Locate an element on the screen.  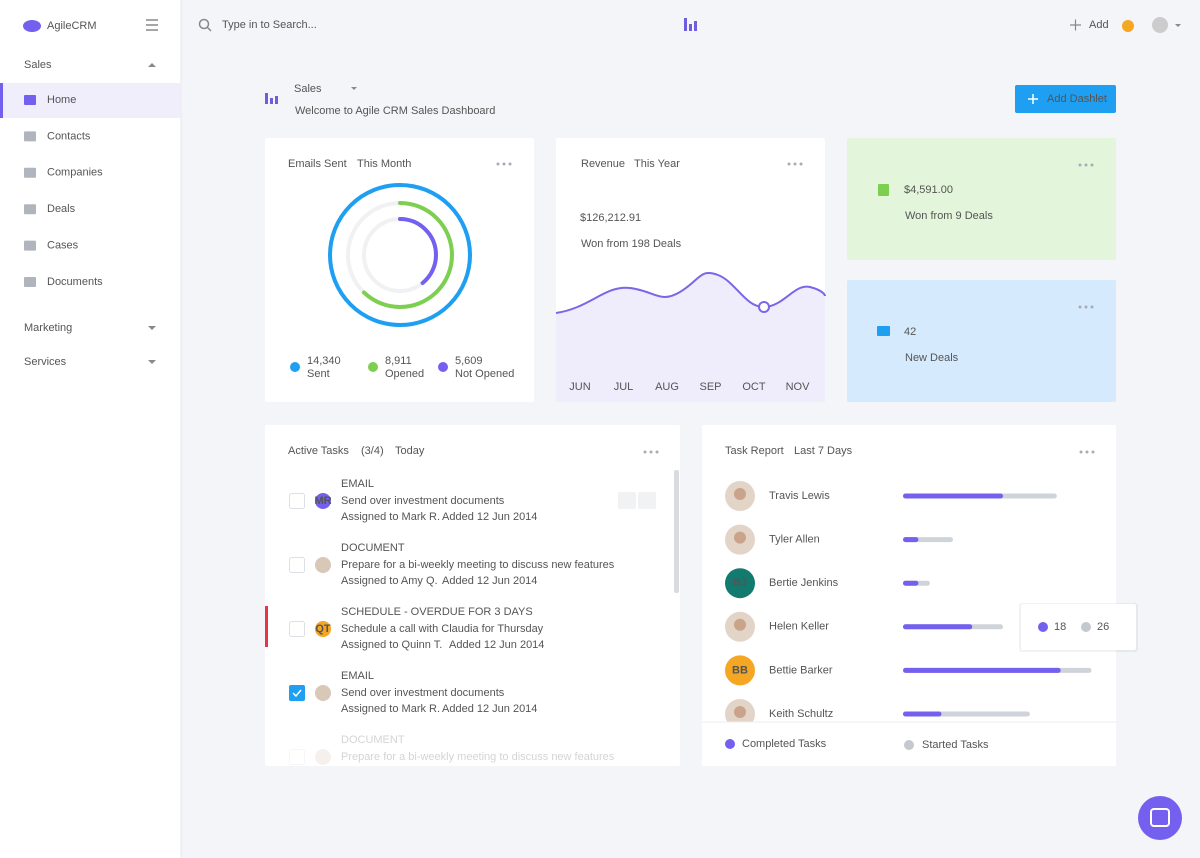
section-title: Marketing is located at coordinates (48, 328).